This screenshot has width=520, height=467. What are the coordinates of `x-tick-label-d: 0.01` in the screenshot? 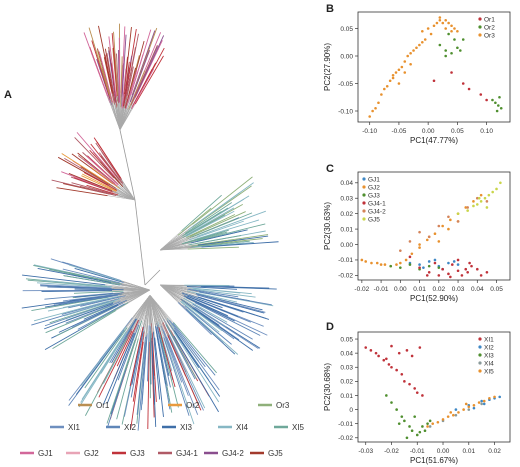 It's located at (468, 451).